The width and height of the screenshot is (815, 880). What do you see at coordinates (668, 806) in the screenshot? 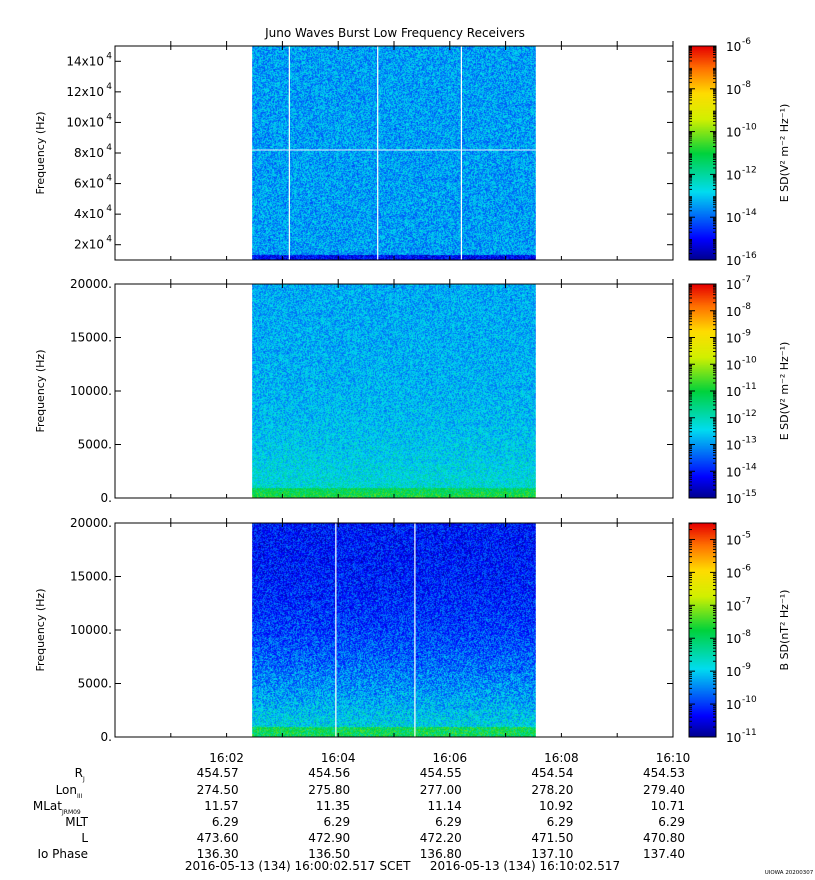
I see `ephemeris-value: 10.71` at bounding box center [668, 806].